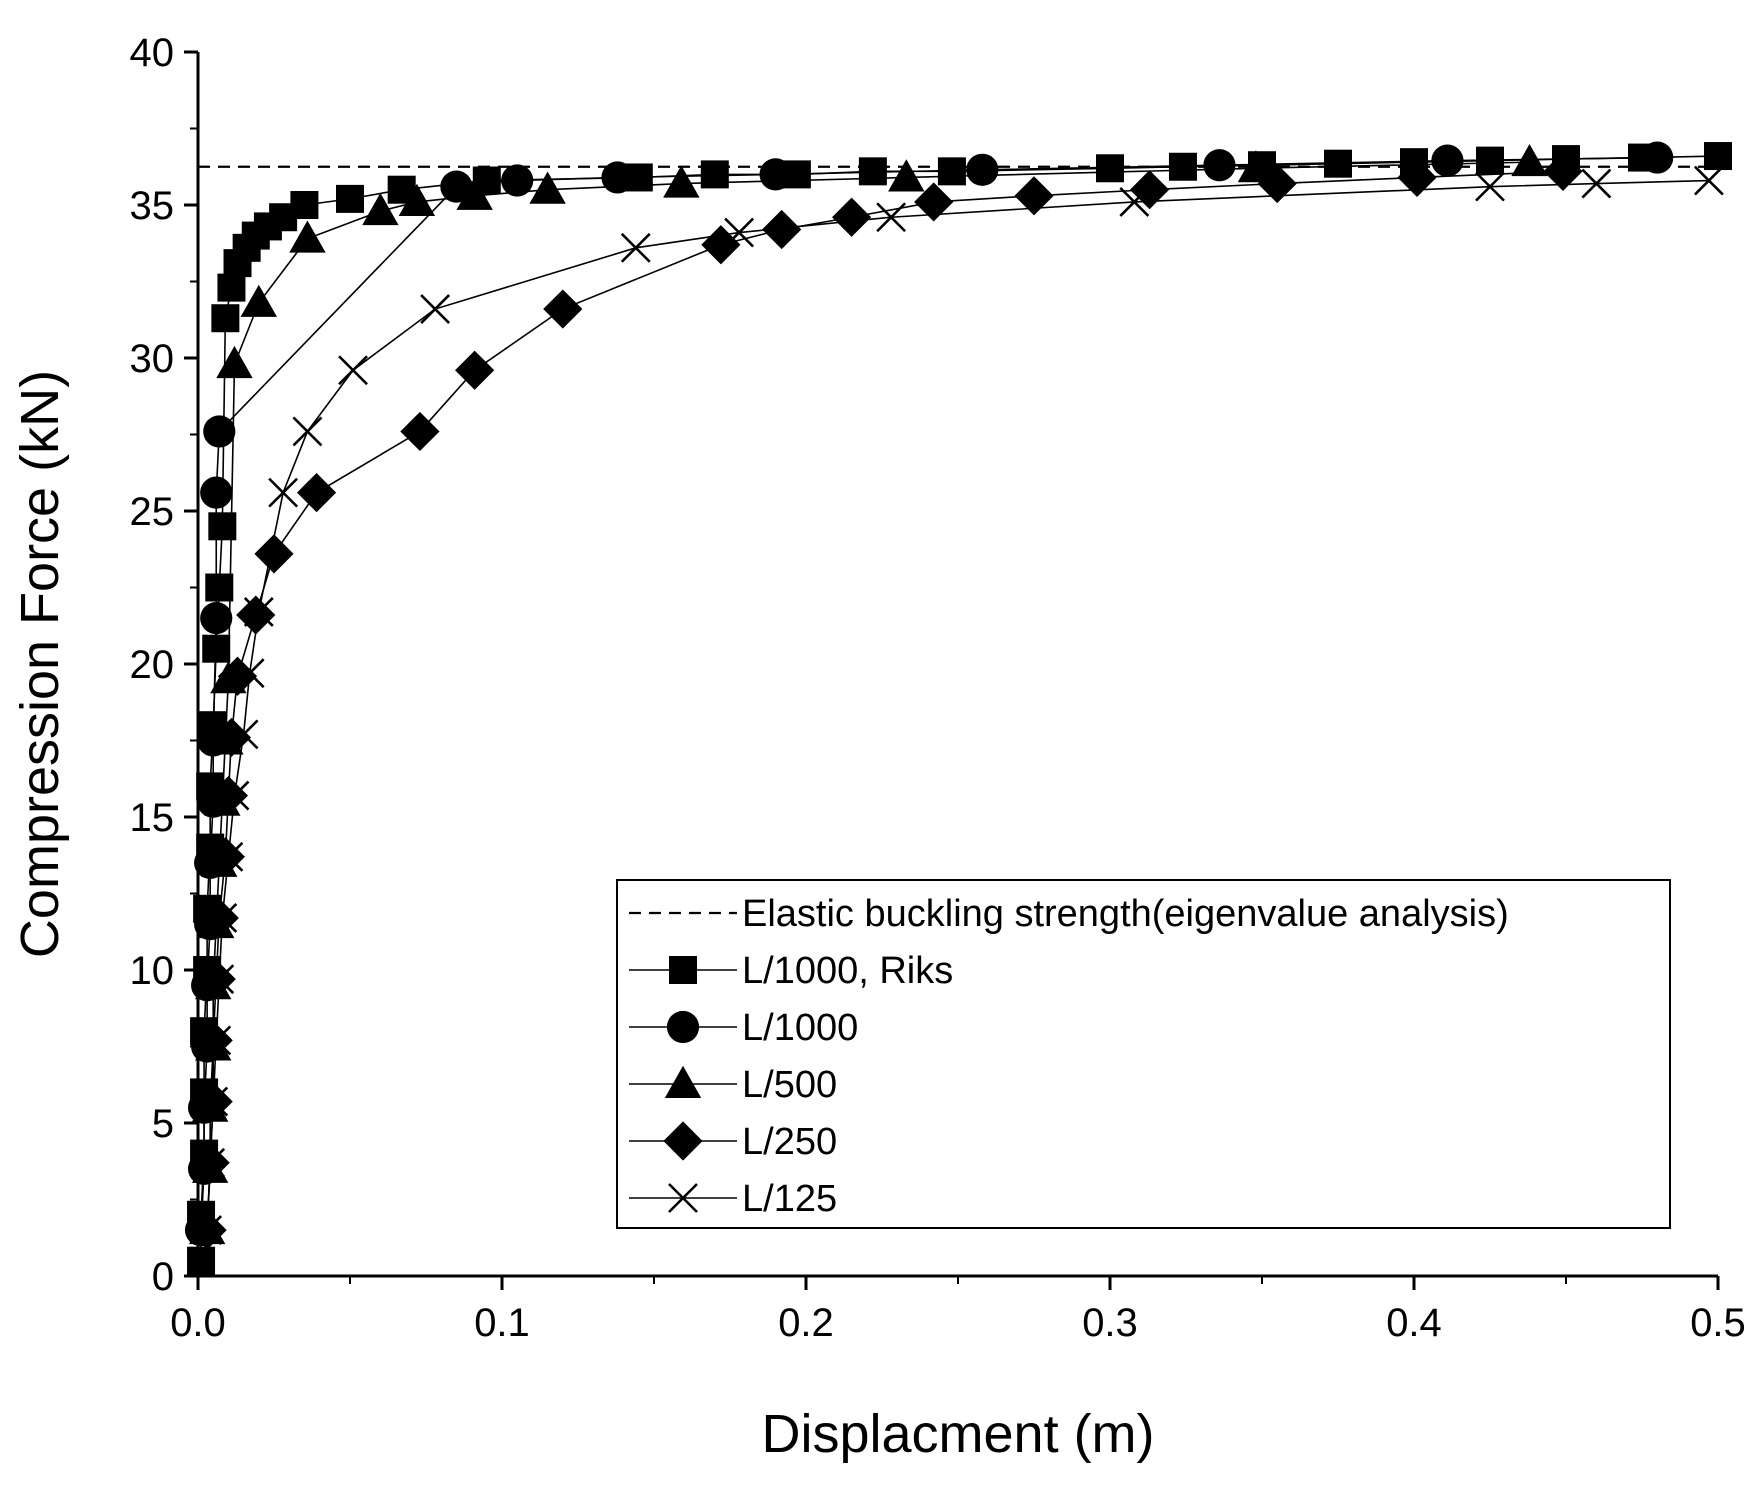 The height and width of the screenshot is (1486, 1762). Describe the element at coordinates (1414, 1323) in the screenshot. I see `x-tick-label: 0.4` at that location.